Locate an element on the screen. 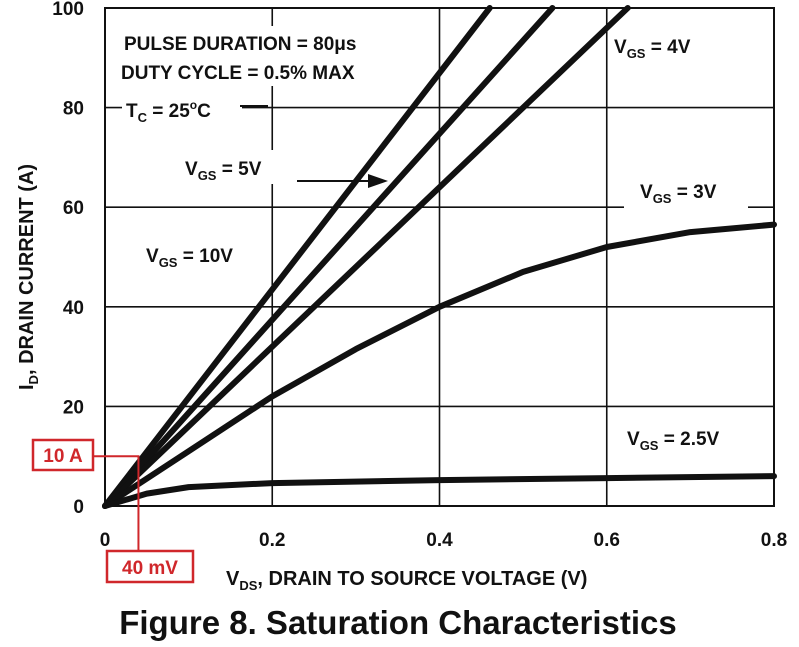 The width and height of the screenshot is (799, 647). x-tick-label: 0.2 is located at coordinates (272, 540).